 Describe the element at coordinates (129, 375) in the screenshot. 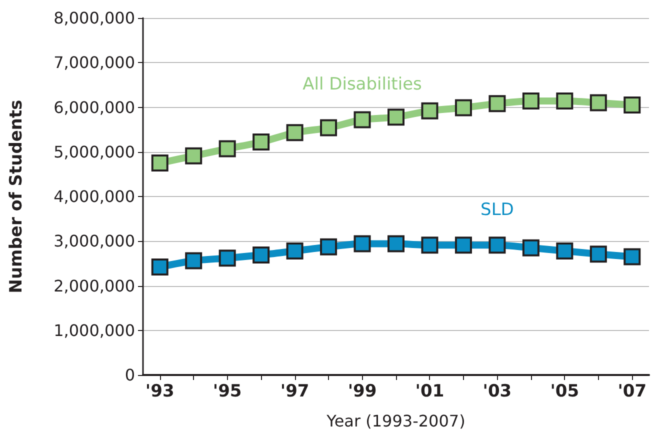

I see `y-tick-label: 0` at that location.